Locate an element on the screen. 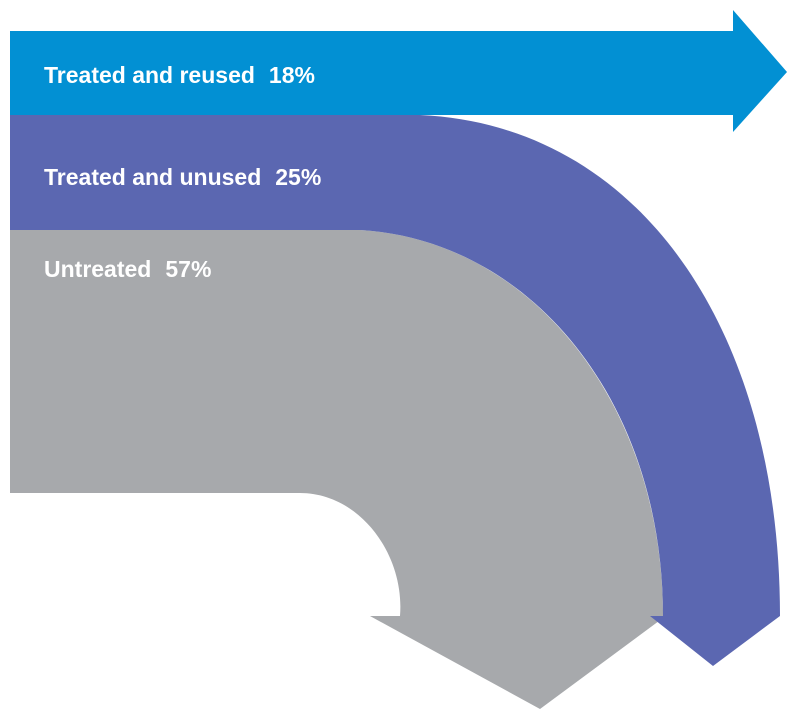  flow-name-treated-unused: Treated and unused is located at coordinates (152, 177).